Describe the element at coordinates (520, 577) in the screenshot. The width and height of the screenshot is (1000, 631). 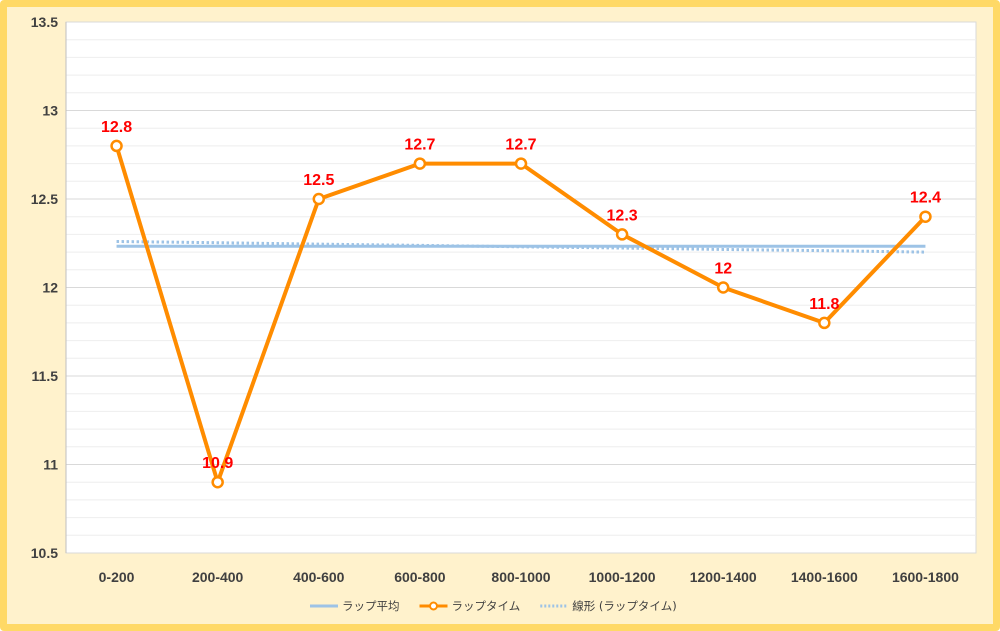
I see `x-tick-label-800-1000: 800-1000` at that location.